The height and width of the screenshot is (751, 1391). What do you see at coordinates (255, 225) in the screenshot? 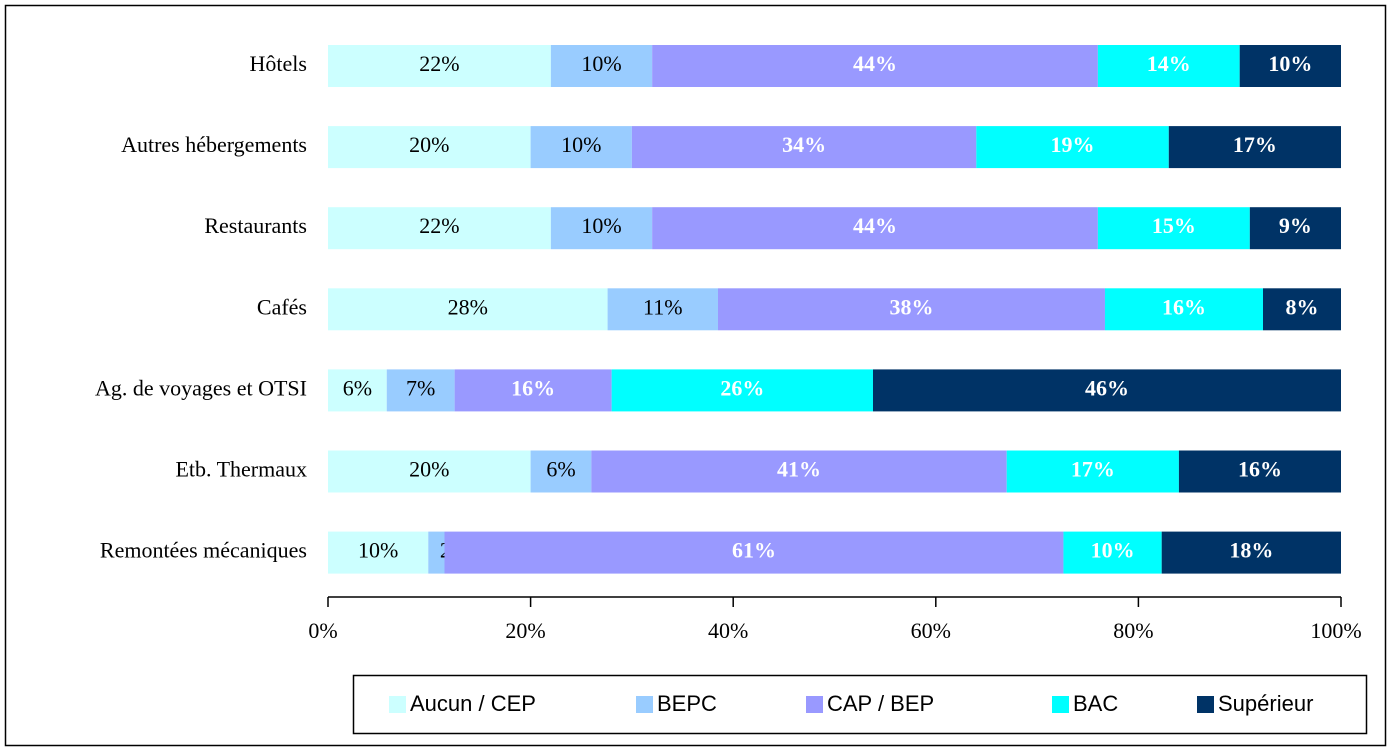
I see `category-label: Restaurants` at bounding box center [255, 225].